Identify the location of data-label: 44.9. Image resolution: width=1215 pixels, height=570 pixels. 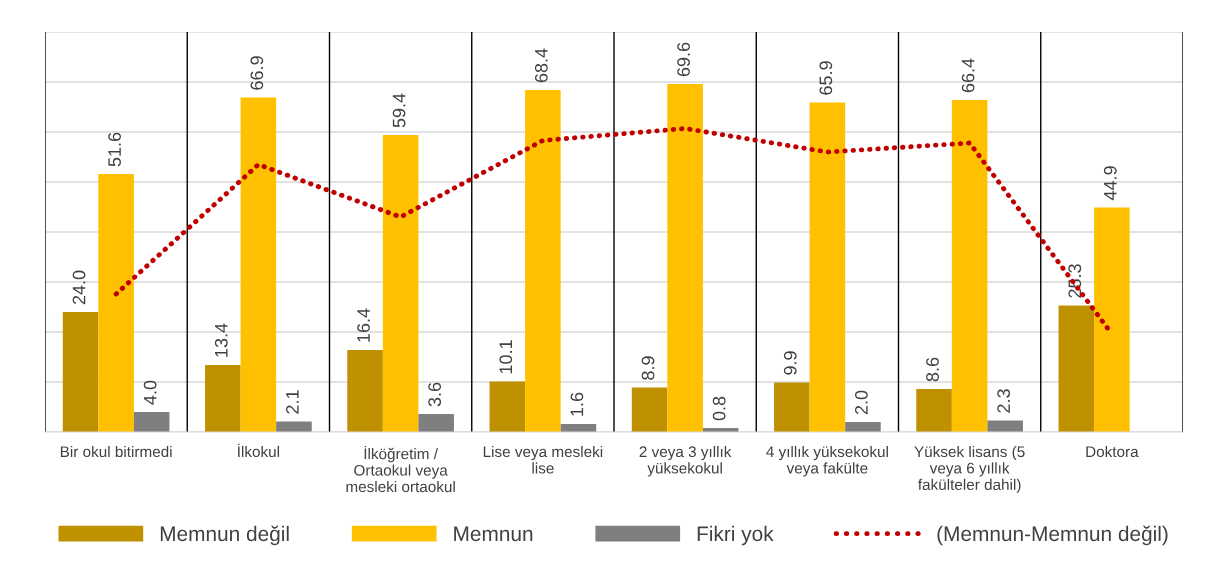
(1110, 183).